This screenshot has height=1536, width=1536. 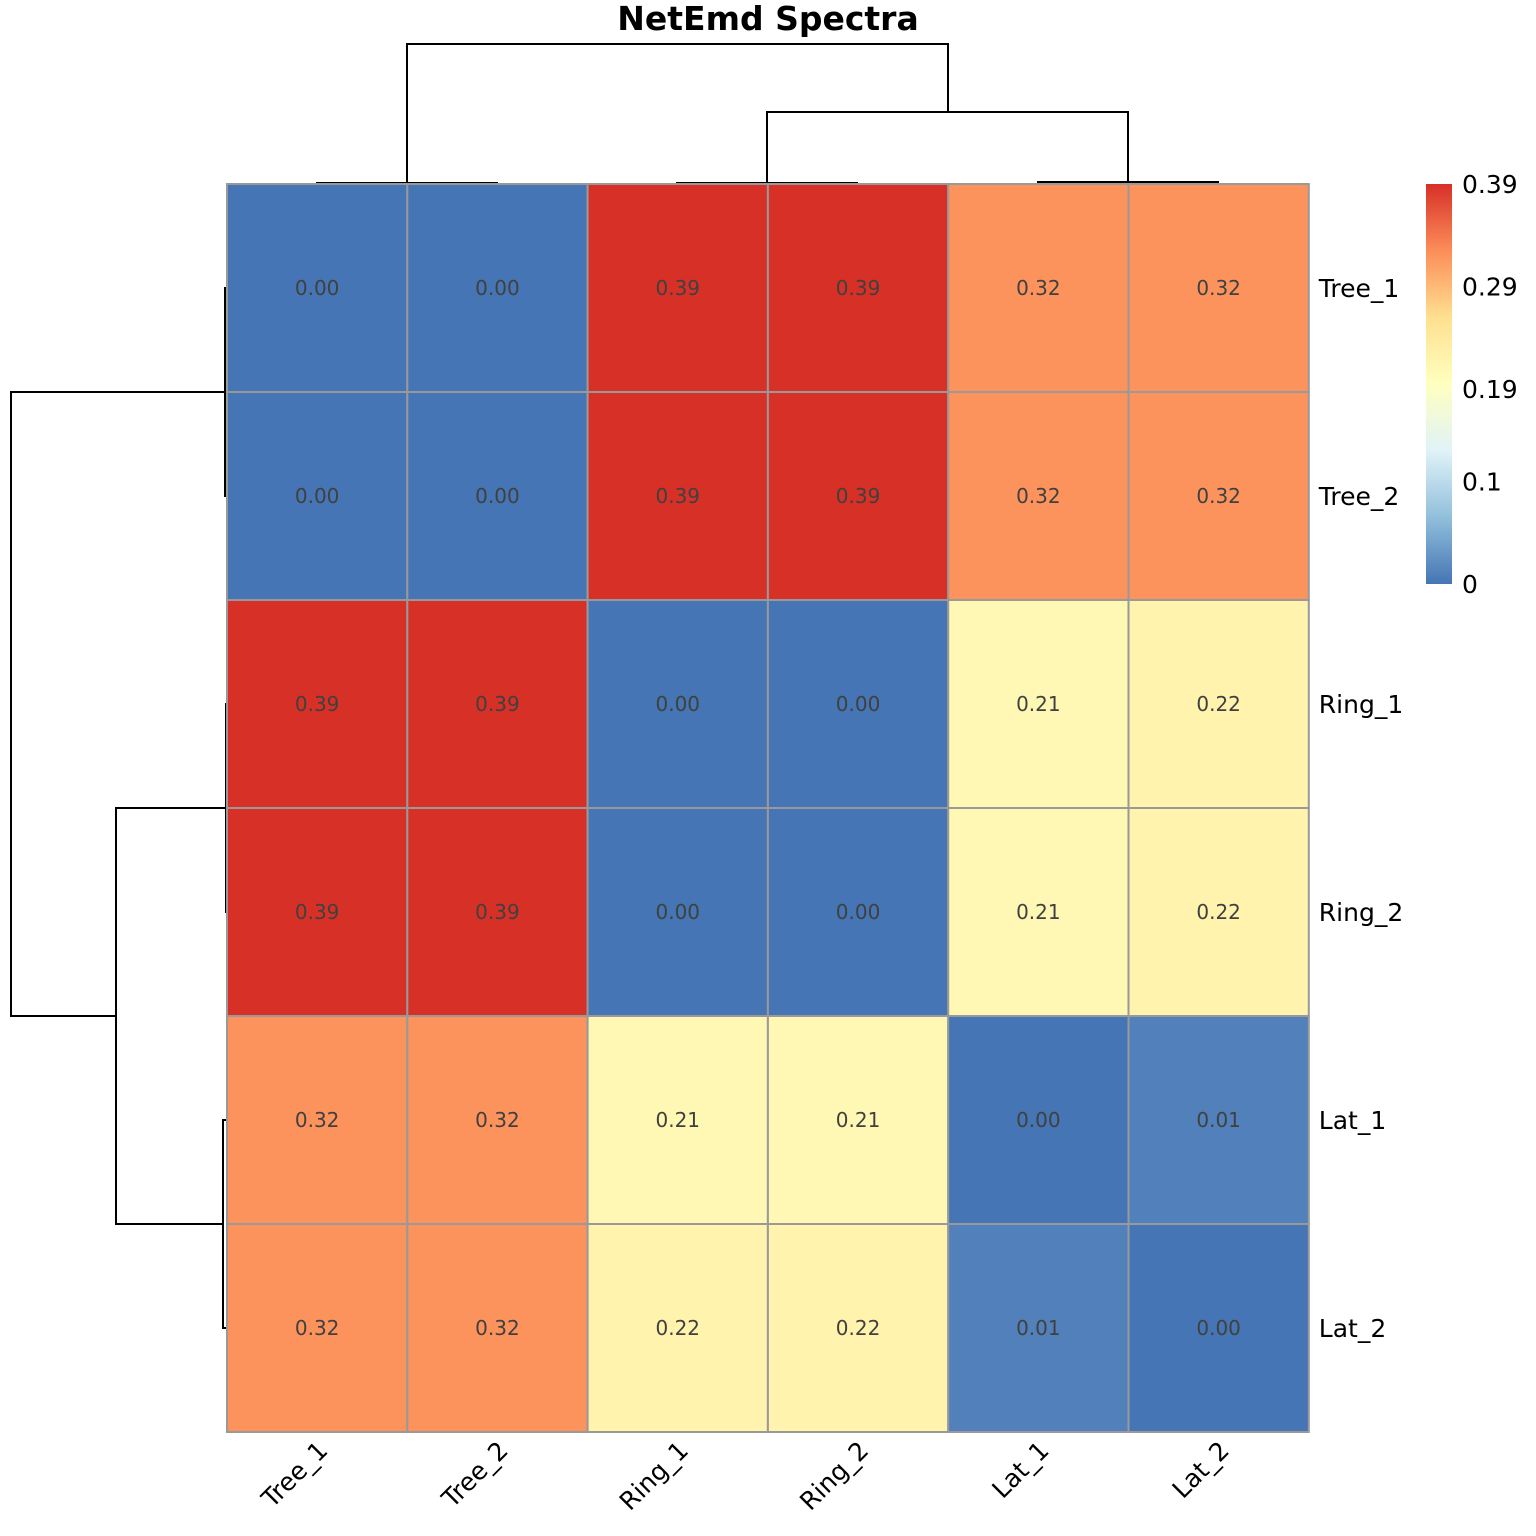 I want to click on row-label: Lat_1, so click(x=1352, y=1120).